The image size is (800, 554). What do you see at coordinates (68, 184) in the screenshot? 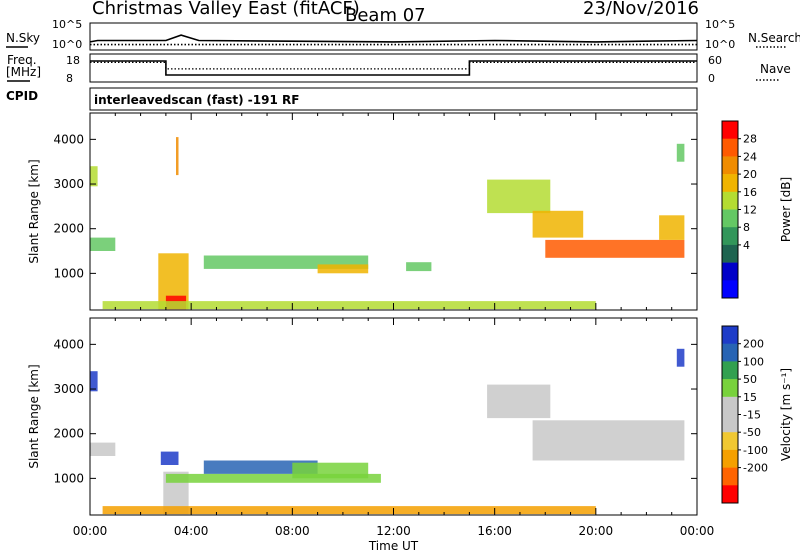
I see `power-ytick-label: 3000` at bounding box center [68, 184].